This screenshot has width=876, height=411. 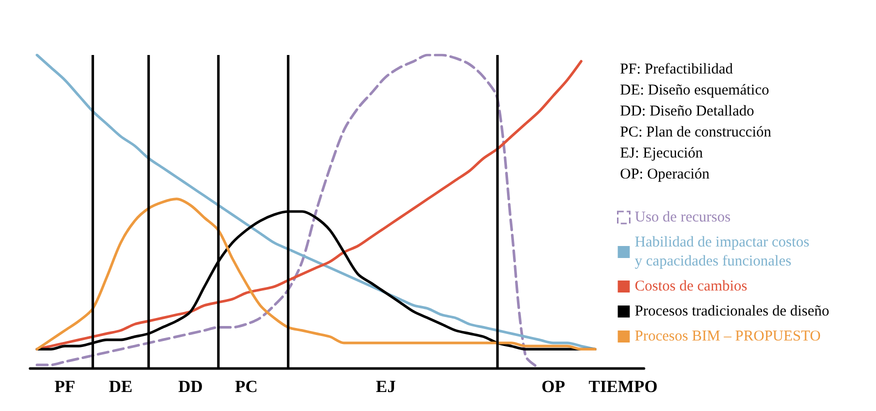 I want to click on legend-label: Habilidad de impactar costos y capacidades funcionales, so click(x=722, y=252).